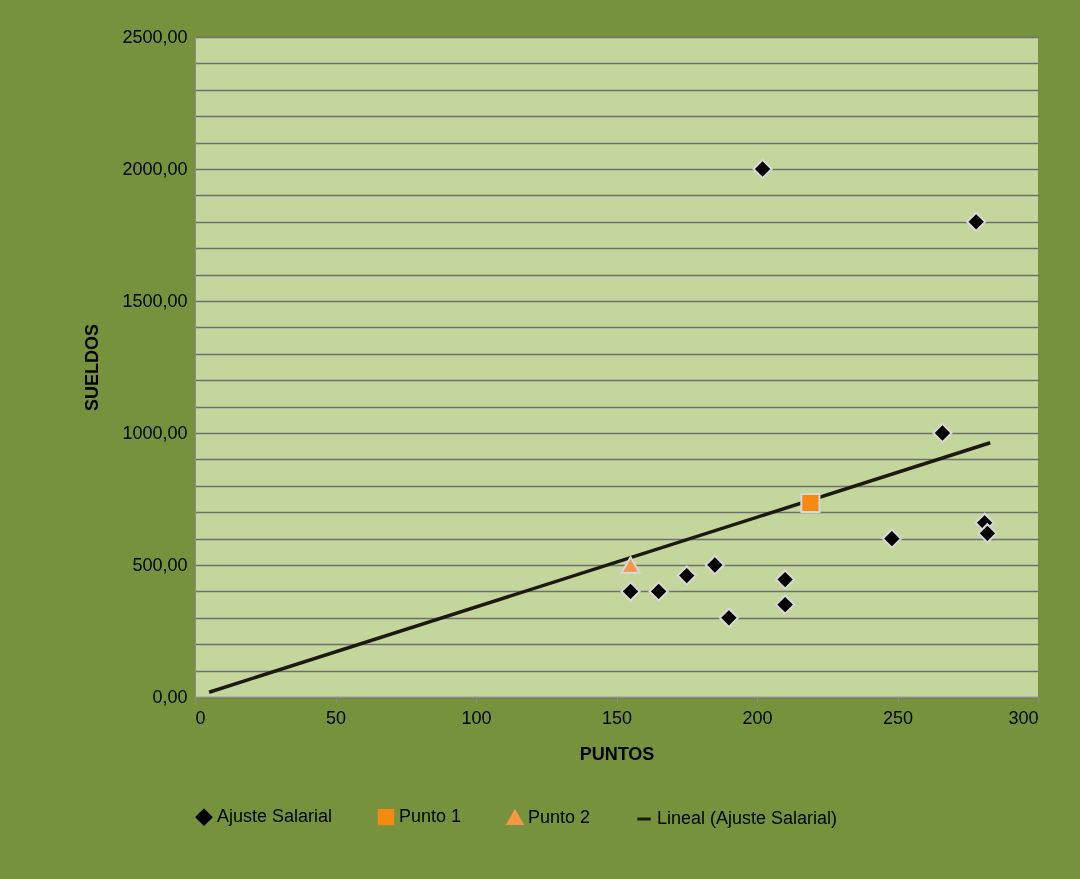 The image size is (1080, 879). What do you see at coordinates (170, 696) in the screenshot?
I see `y-tick-label: 0,00` at bounding box center [170, 696].